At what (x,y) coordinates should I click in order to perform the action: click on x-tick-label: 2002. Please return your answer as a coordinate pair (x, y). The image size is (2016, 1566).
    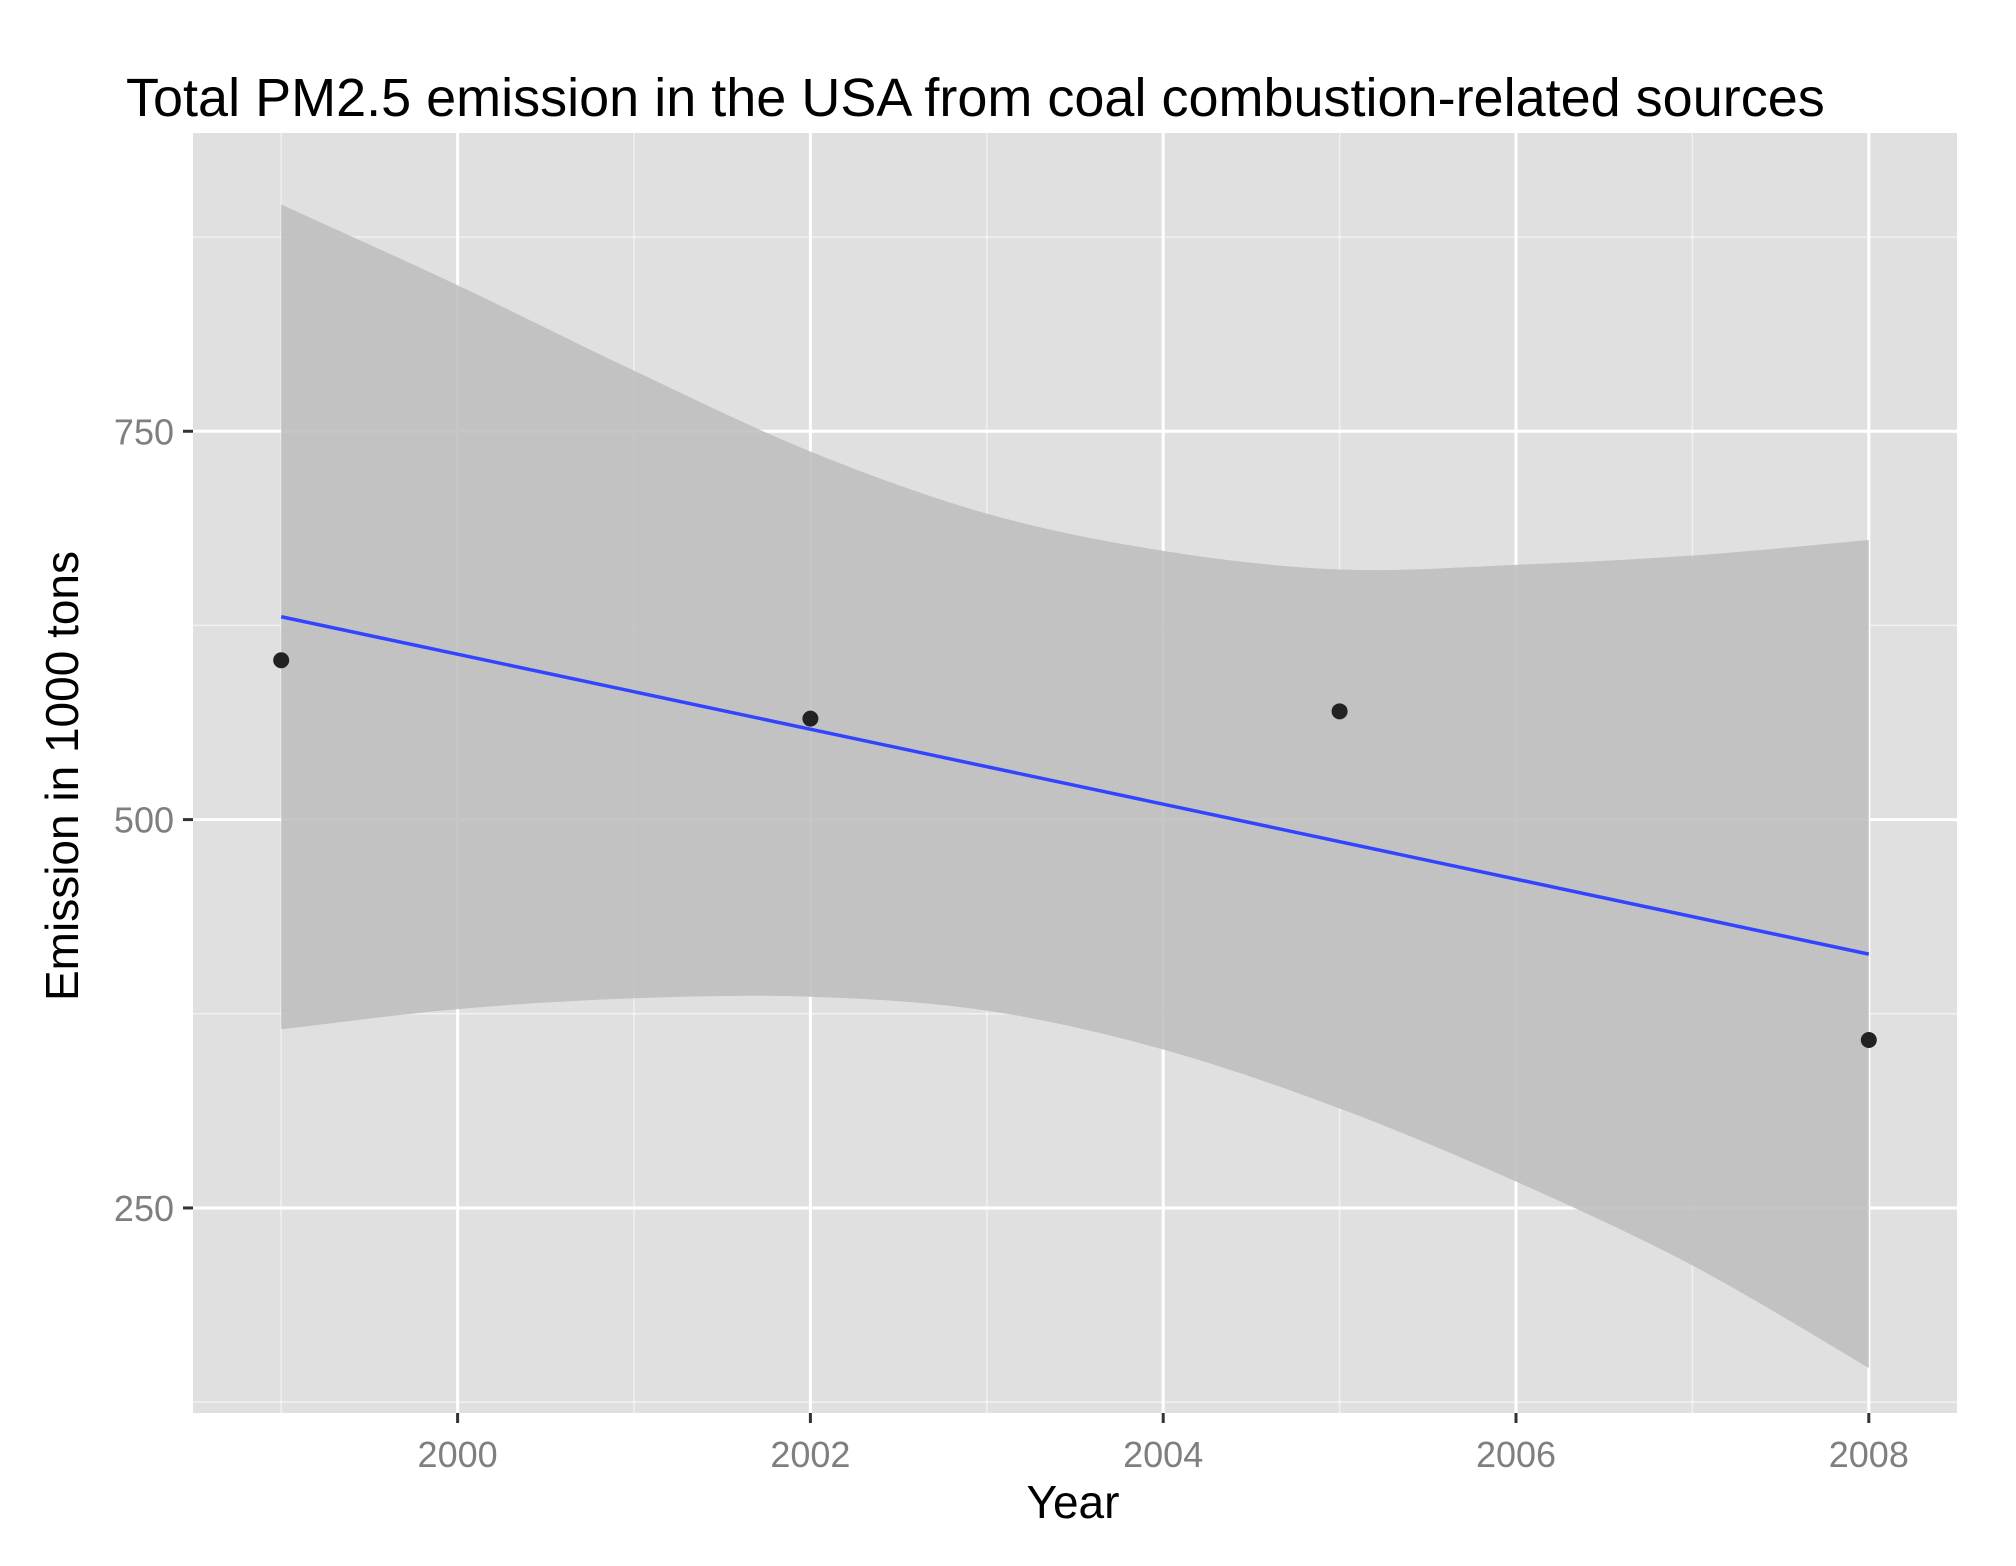
    Looking at the image, I should click on (810, 1454).